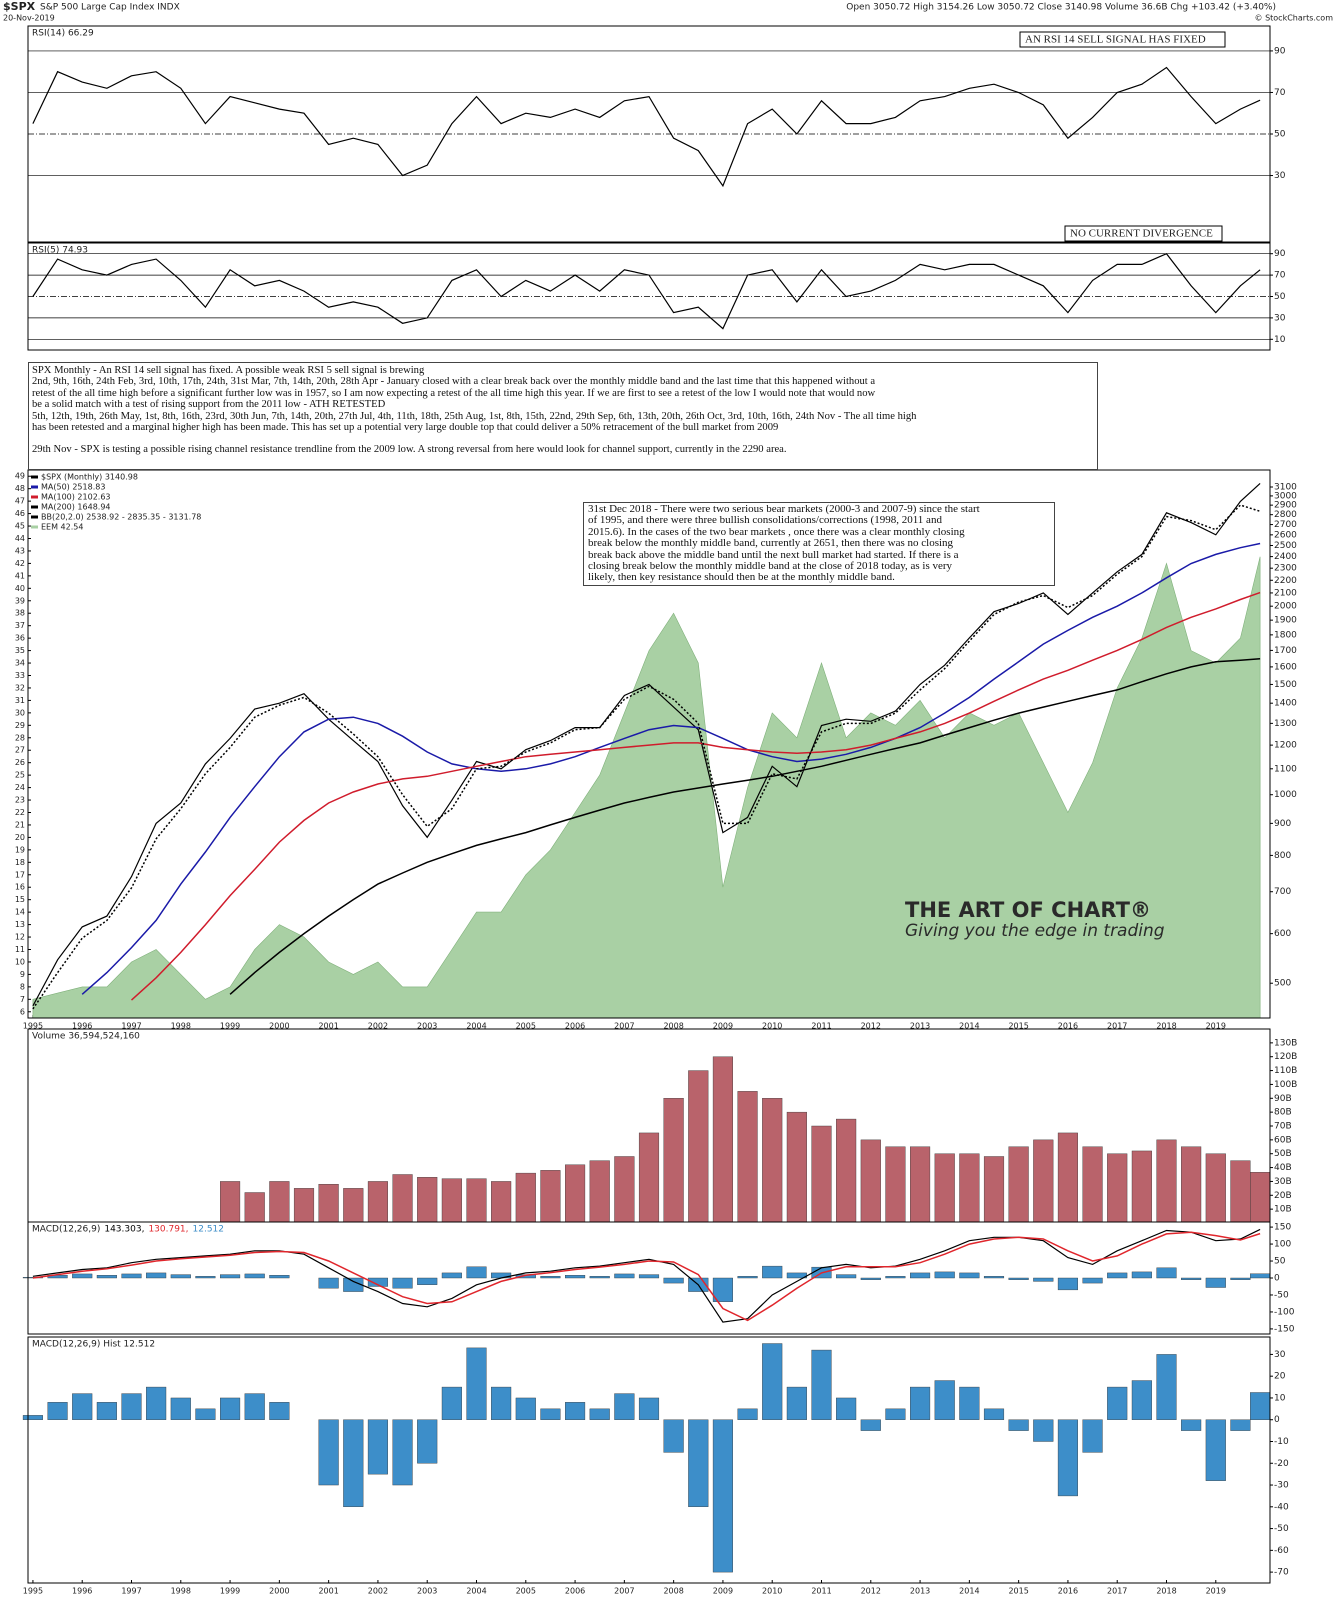 This screenshot has width=1338, height=1600. I want to click on y2-tick-label: 19, so click(20, 849).